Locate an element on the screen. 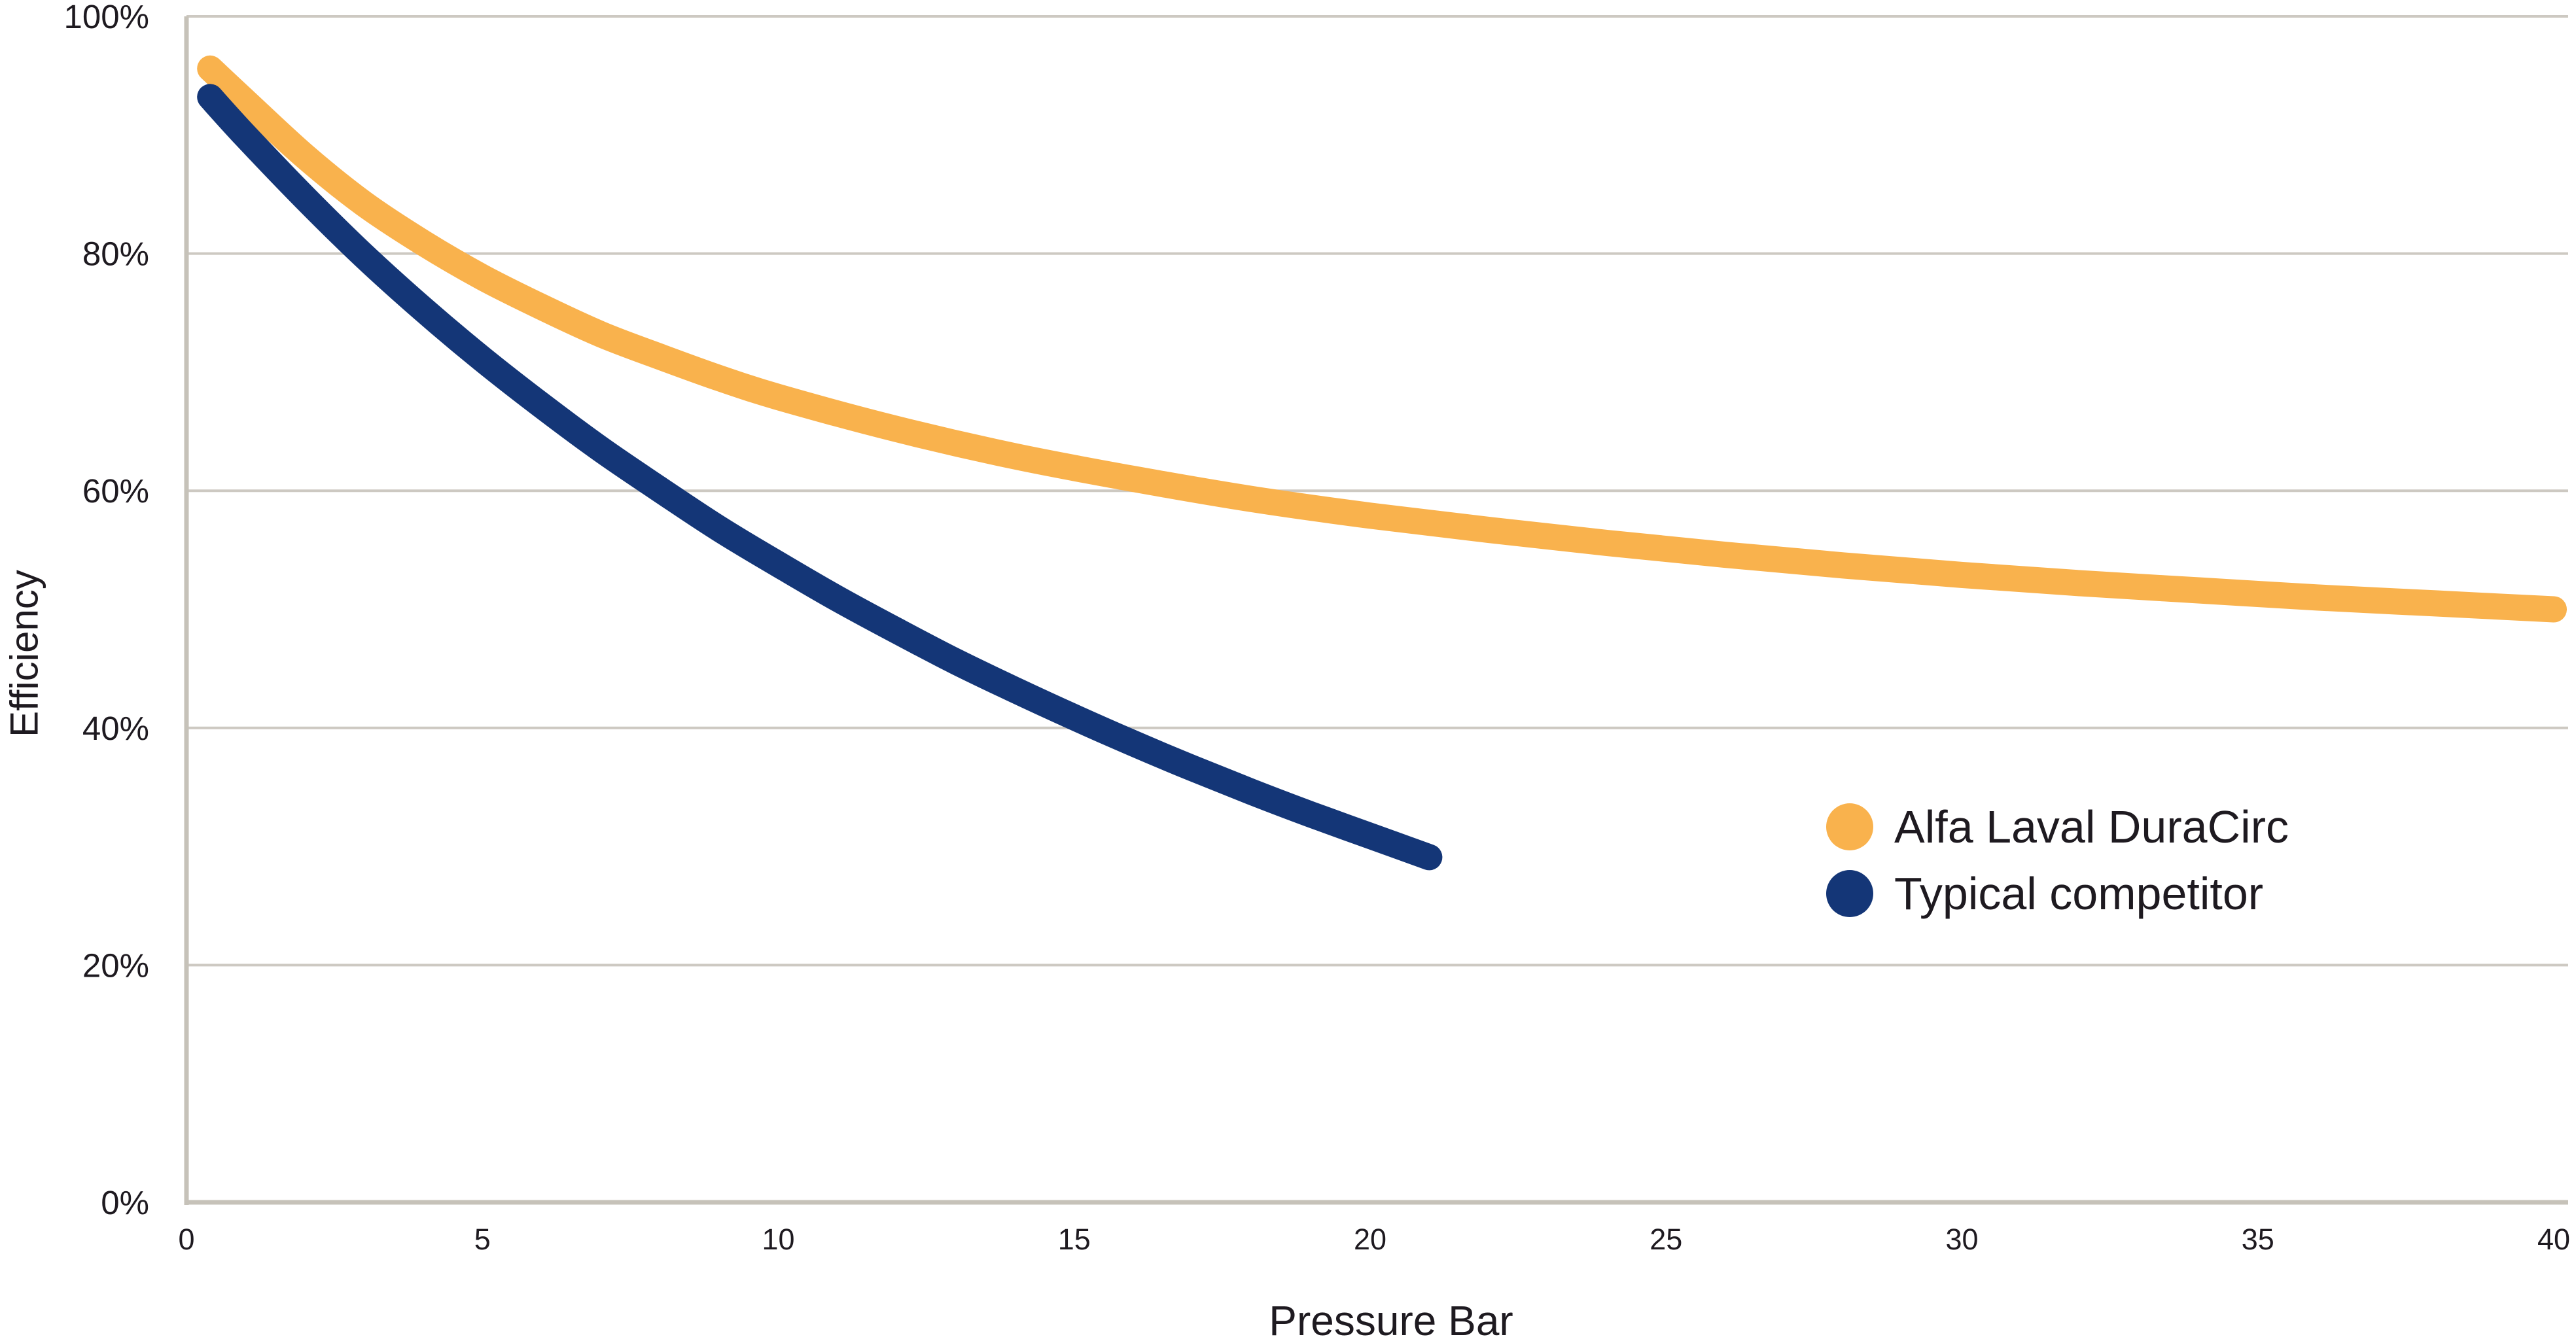 The width and height of the screenshot is (2576, 1341). y-tick-label-60%: 60% is located at coordinates (115, 491).